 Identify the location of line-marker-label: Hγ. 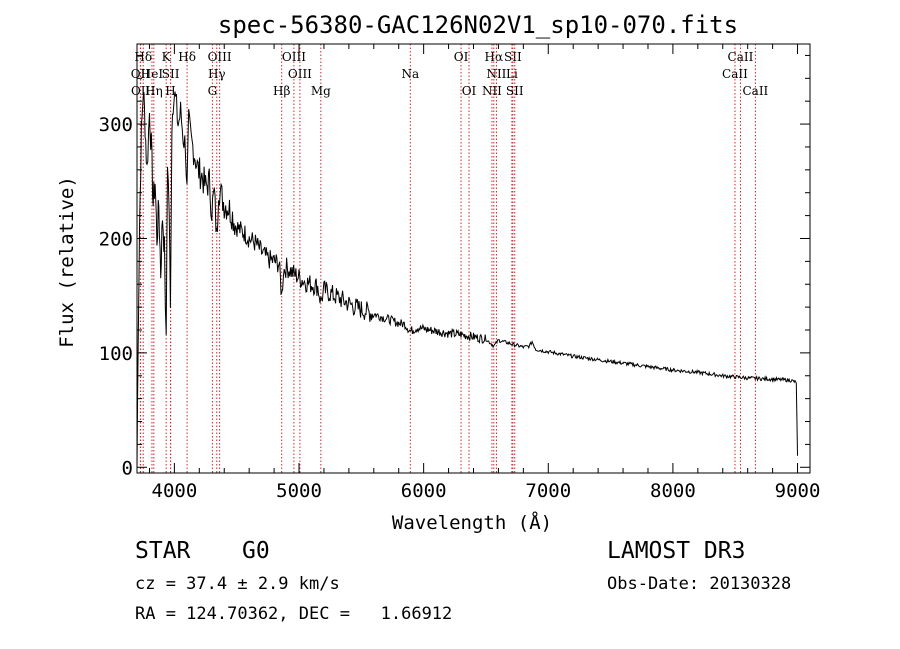
(217, 74).